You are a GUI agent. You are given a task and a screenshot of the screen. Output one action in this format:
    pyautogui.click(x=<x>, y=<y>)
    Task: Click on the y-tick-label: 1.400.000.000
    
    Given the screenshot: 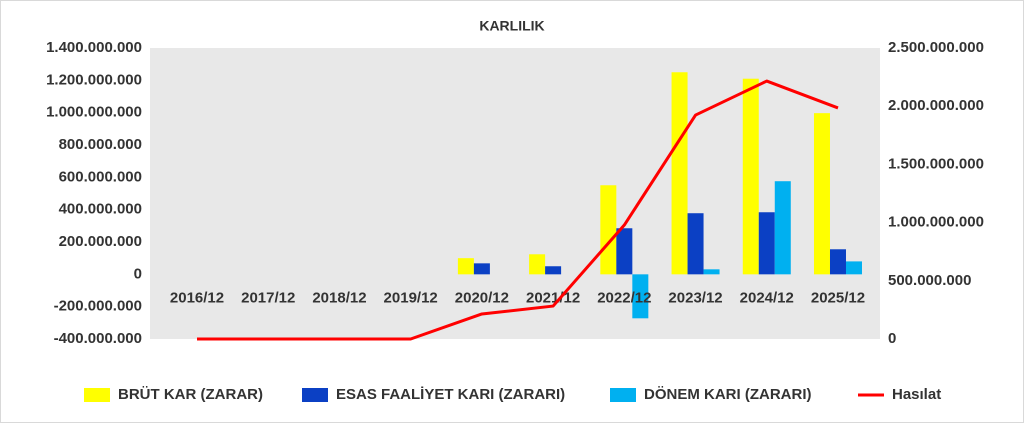 What is the action you would take?
    pyautogui.click(x=94, y=47)
    